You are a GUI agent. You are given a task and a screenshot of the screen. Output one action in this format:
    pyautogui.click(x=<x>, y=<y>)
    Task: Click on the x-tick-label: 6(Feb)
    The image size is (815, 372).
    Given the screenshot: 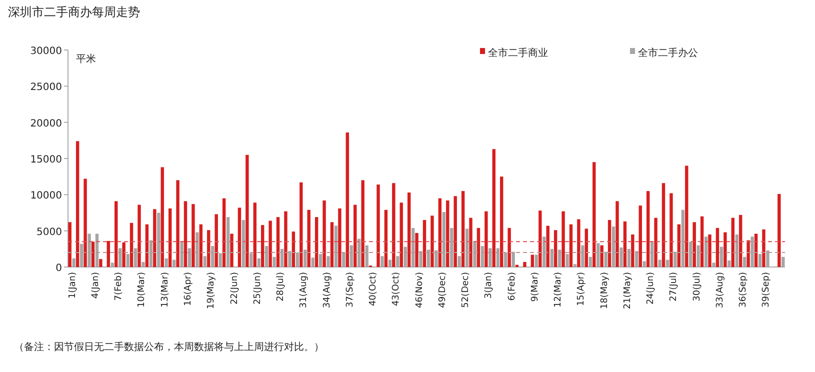 What is the action you would take?
    pyautogui.click(x=512, y=286)
    